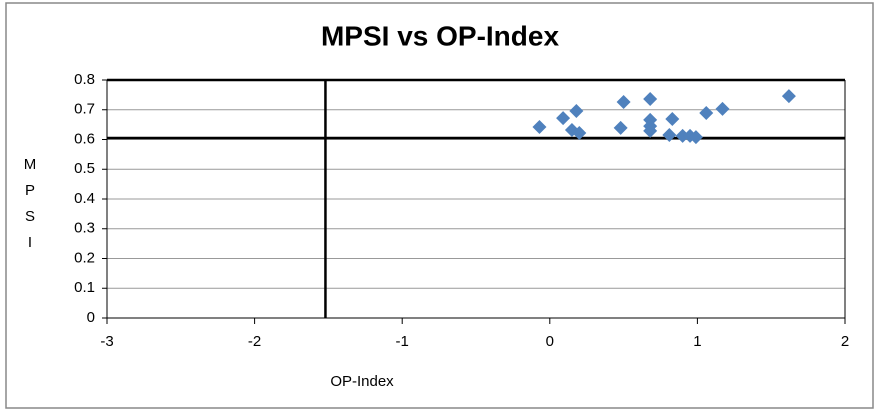 This screenshot has width=879, height=412. What do you see at coordinates (84, 79) in the screenshot?
I see `y-tick-label: 0.8` at bounding box center [84, 79].